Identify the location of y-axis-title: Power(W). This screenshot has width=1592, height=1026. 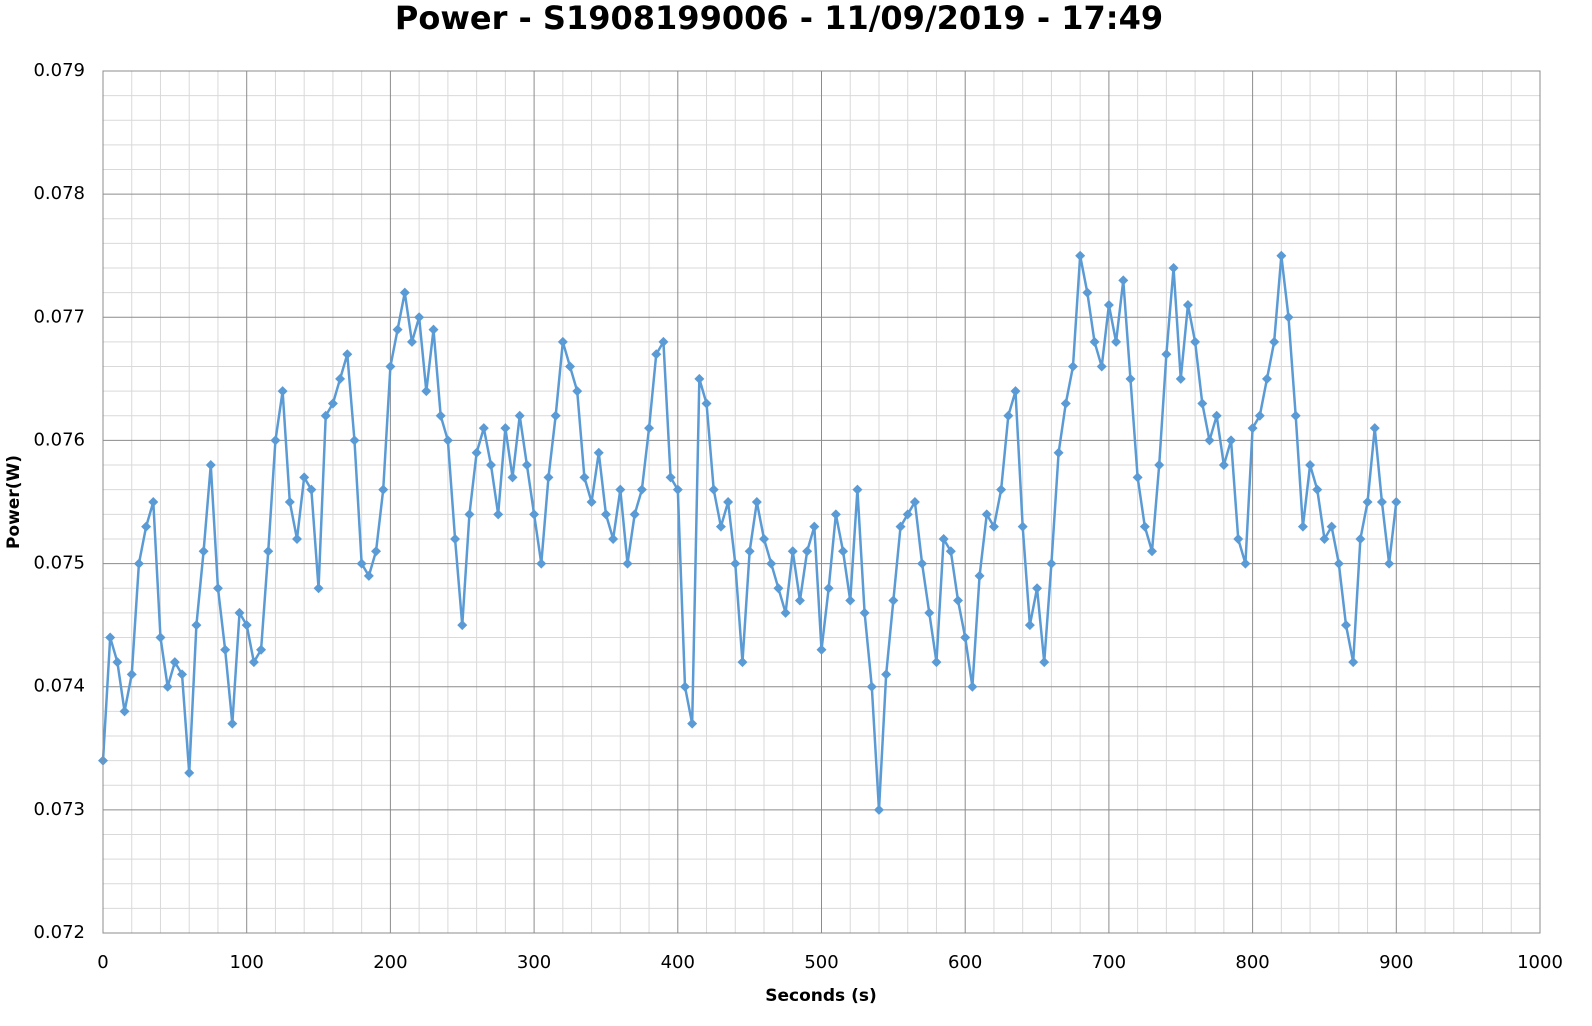
(14, 502).